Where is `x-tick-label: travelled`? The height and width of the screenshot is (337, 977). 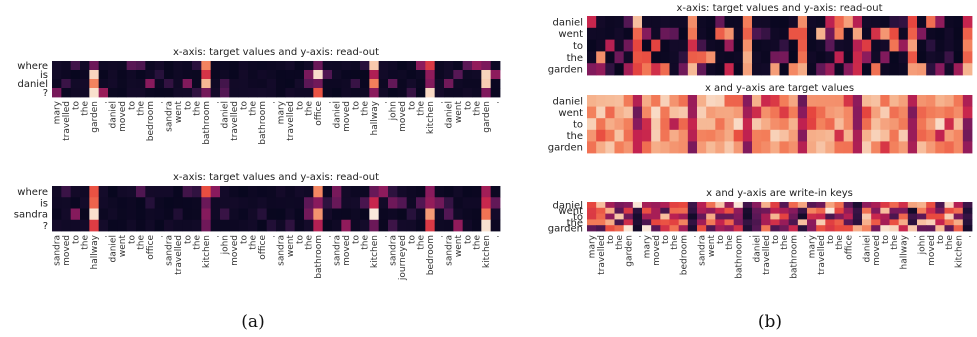 x-tick-label: travelled is located at coordinates (179, 255).